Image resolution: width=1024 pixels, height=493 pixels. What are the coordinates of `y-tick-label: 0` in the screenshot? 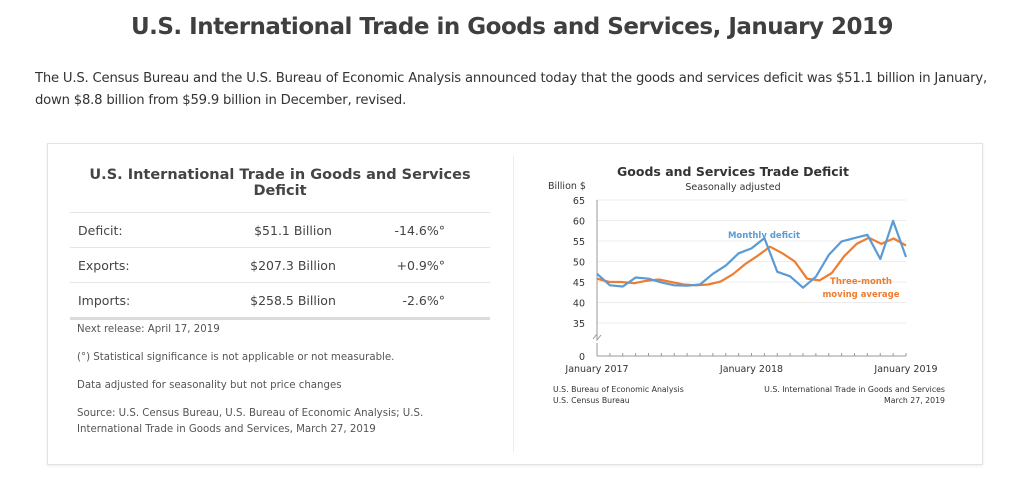 It's located at (582, 357).